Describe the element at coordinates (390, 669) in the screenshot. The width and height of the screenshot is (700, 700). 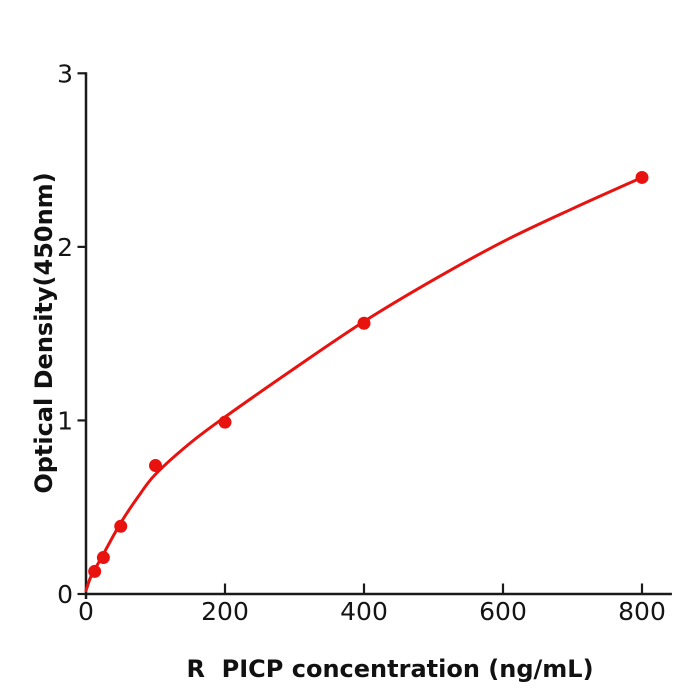
I see `x-axis-title: R PICP concentration (ng/mL)` at that location.